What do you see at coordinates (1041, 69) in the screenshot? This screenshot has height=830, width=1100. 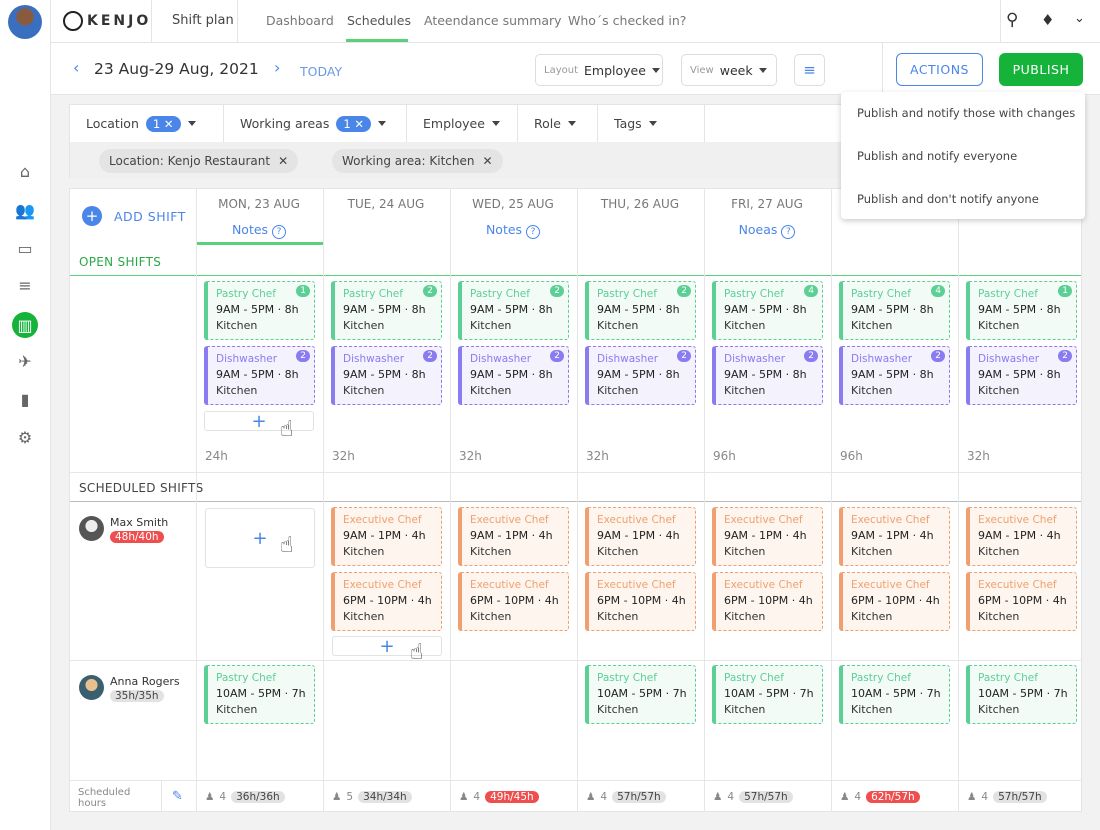 I see `publish-button: PUBLISH` at bounding box center [1041, 69].